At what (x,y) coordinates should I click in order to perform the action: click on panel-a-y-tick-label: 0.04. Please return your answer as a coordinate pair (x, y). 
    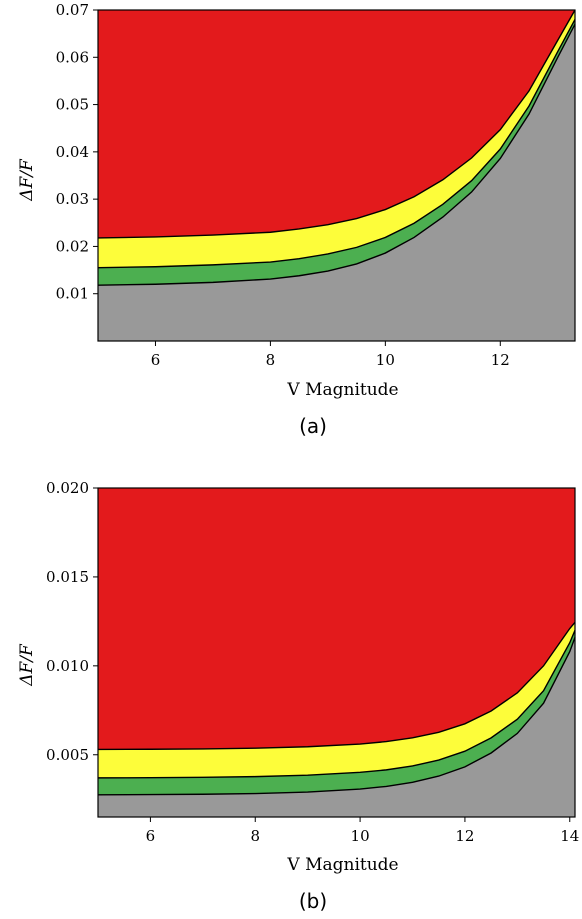
    Looking at the image, I should click on (72, 152).